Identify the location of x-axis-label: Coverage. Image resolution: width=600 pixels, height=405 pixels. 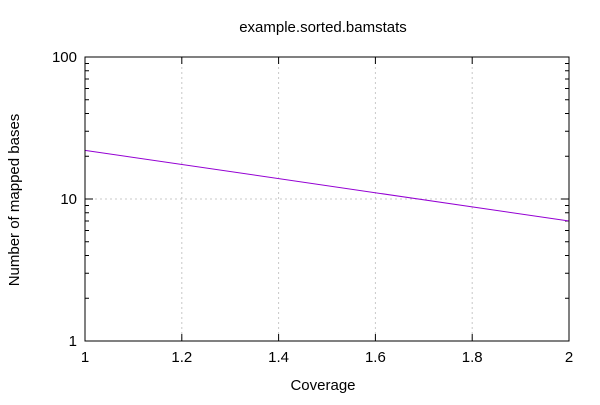
(322, 385).